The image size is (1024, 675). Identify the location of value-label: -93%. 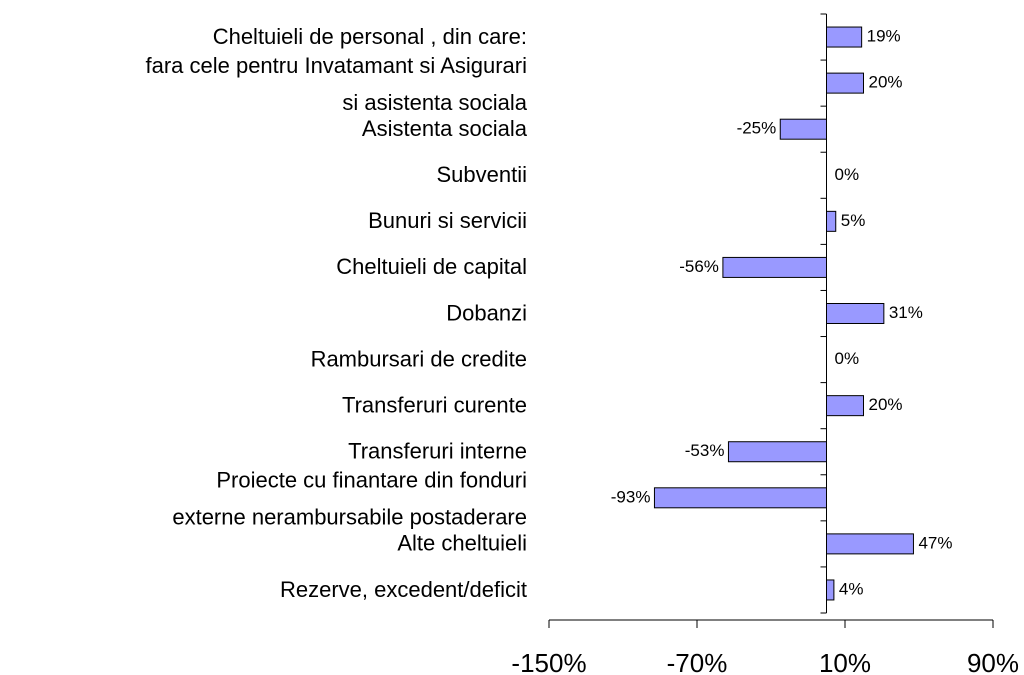
(631, 496).